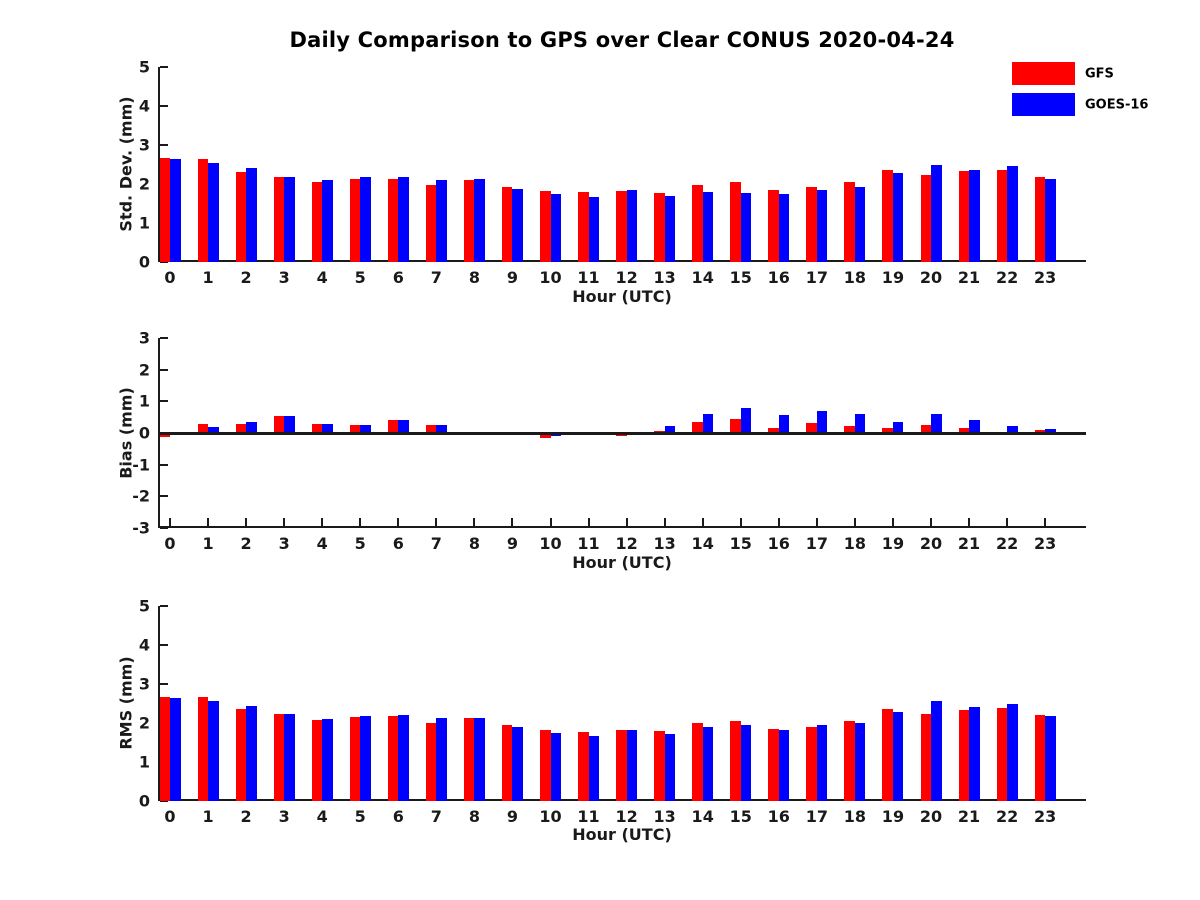 The image size is (1200, 900). Describe the element at coordinates (436, 543) in the screenshot. I see `x-tick-label-bias: 7` at that location.